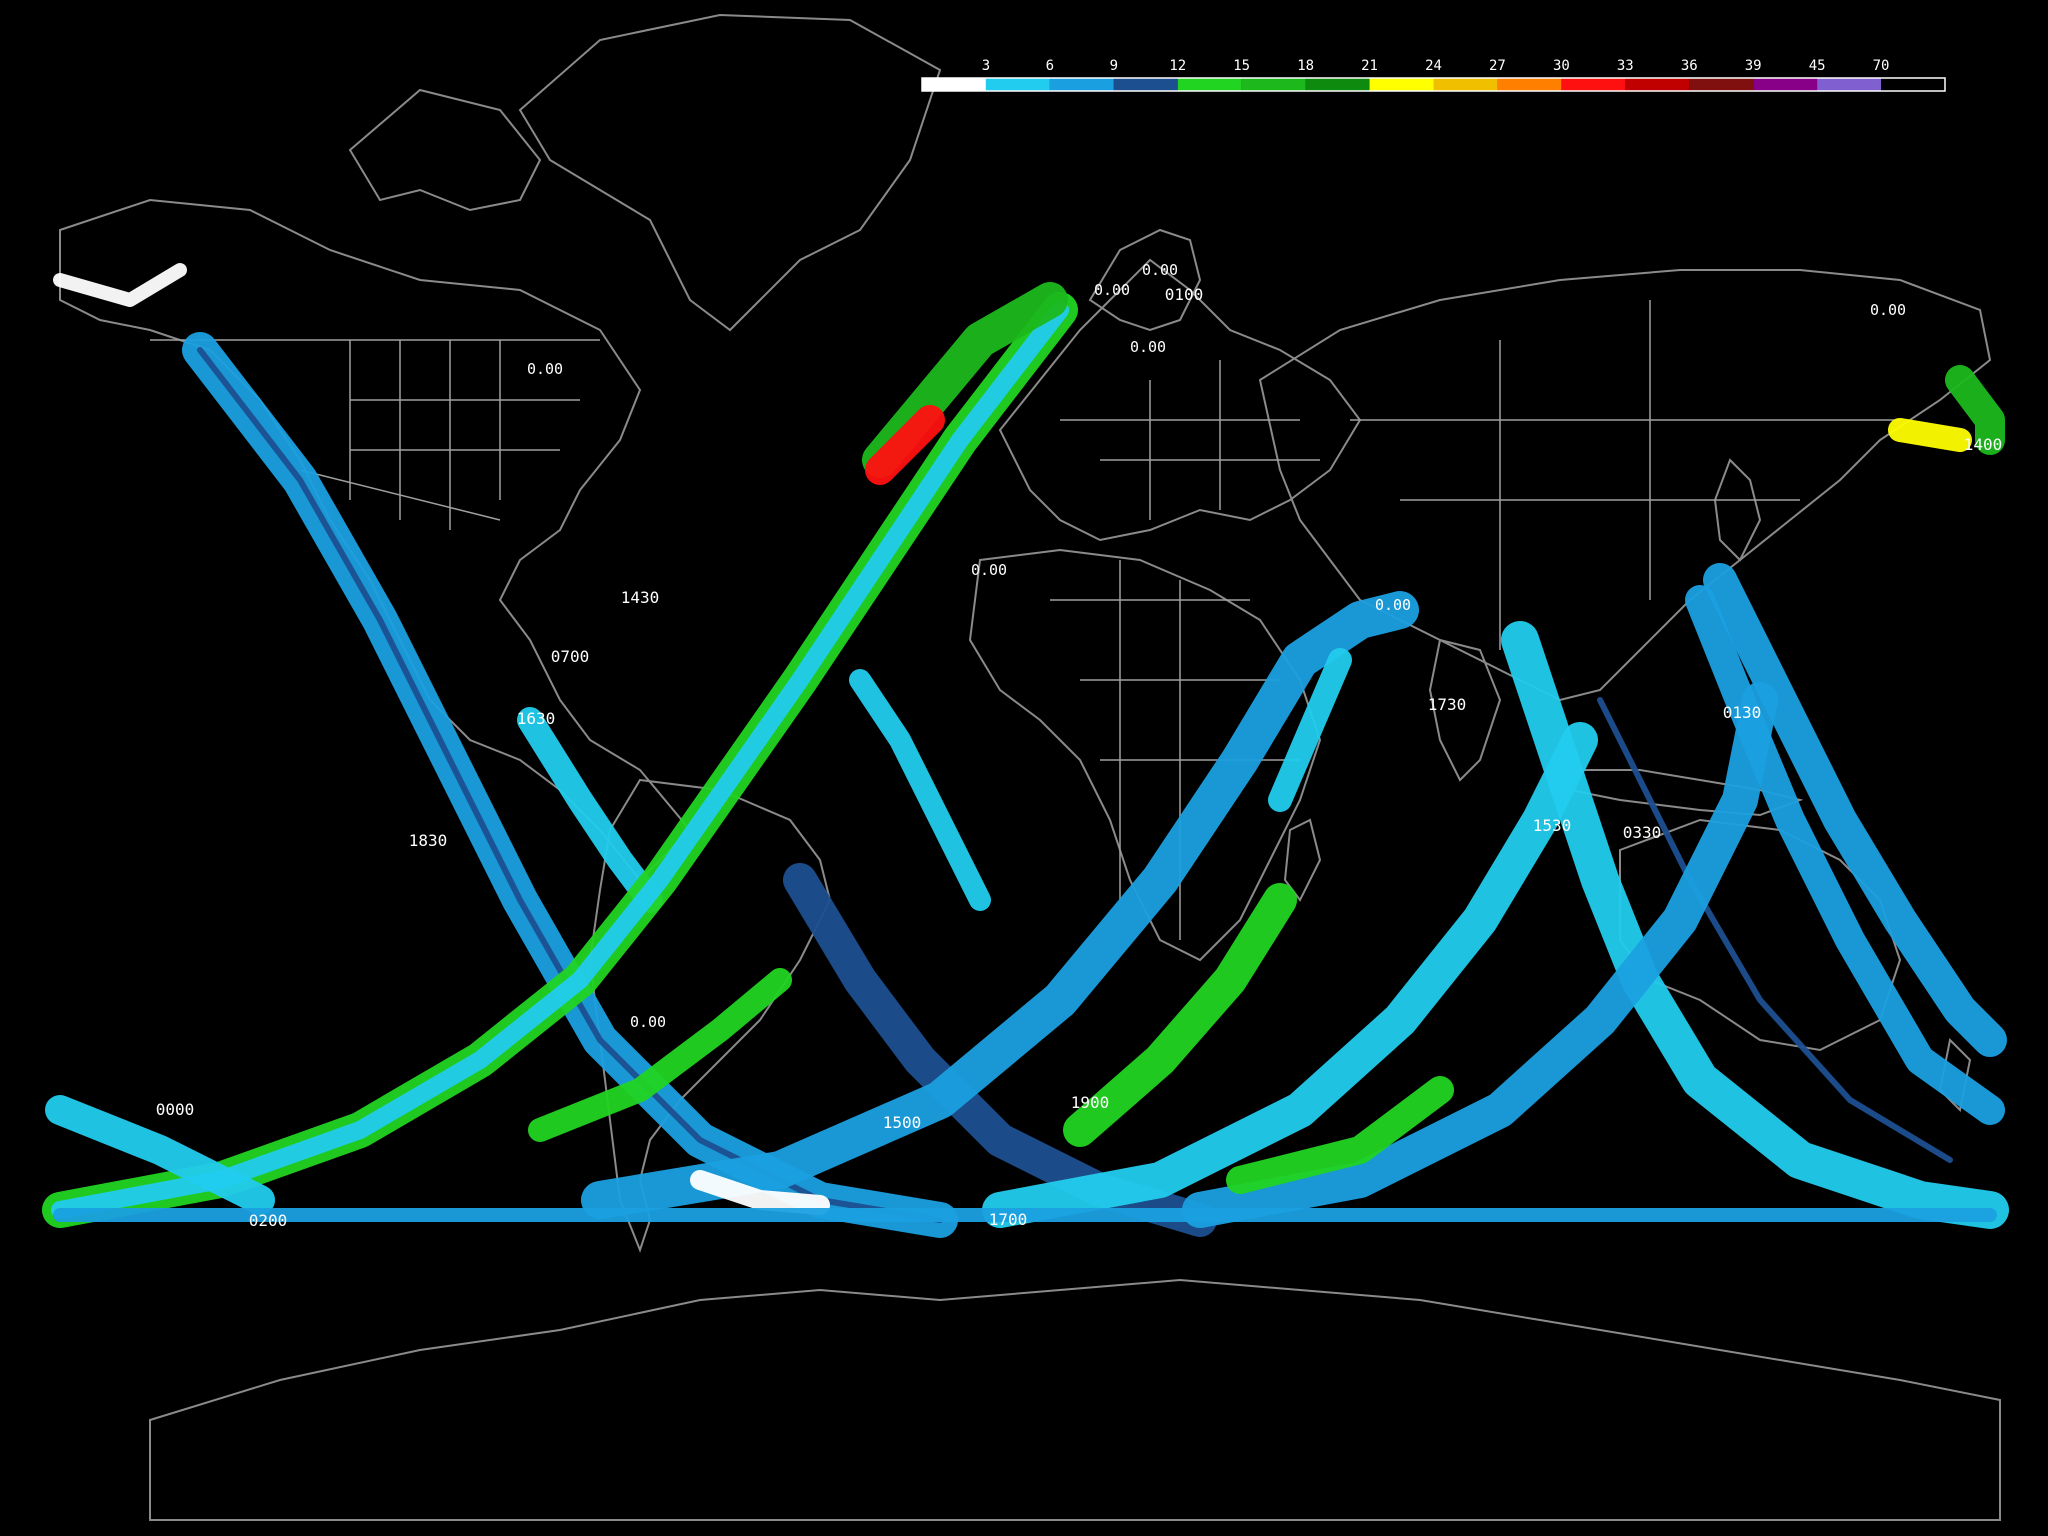 This screenshot has height=1536, width=2048. I want to click on colorbar-tick-label: 3, so click(986, 66).